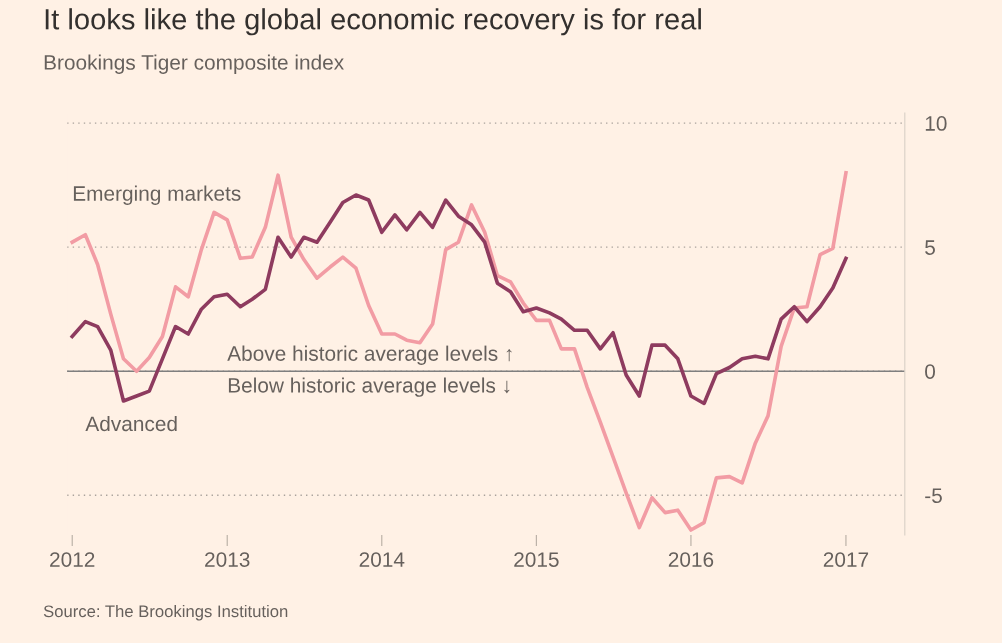 This screenshot has width=1002, height=643. Describe the element at coordinates (933, 496) in the screenshot. I see `y-tick-label: -5` at that location.